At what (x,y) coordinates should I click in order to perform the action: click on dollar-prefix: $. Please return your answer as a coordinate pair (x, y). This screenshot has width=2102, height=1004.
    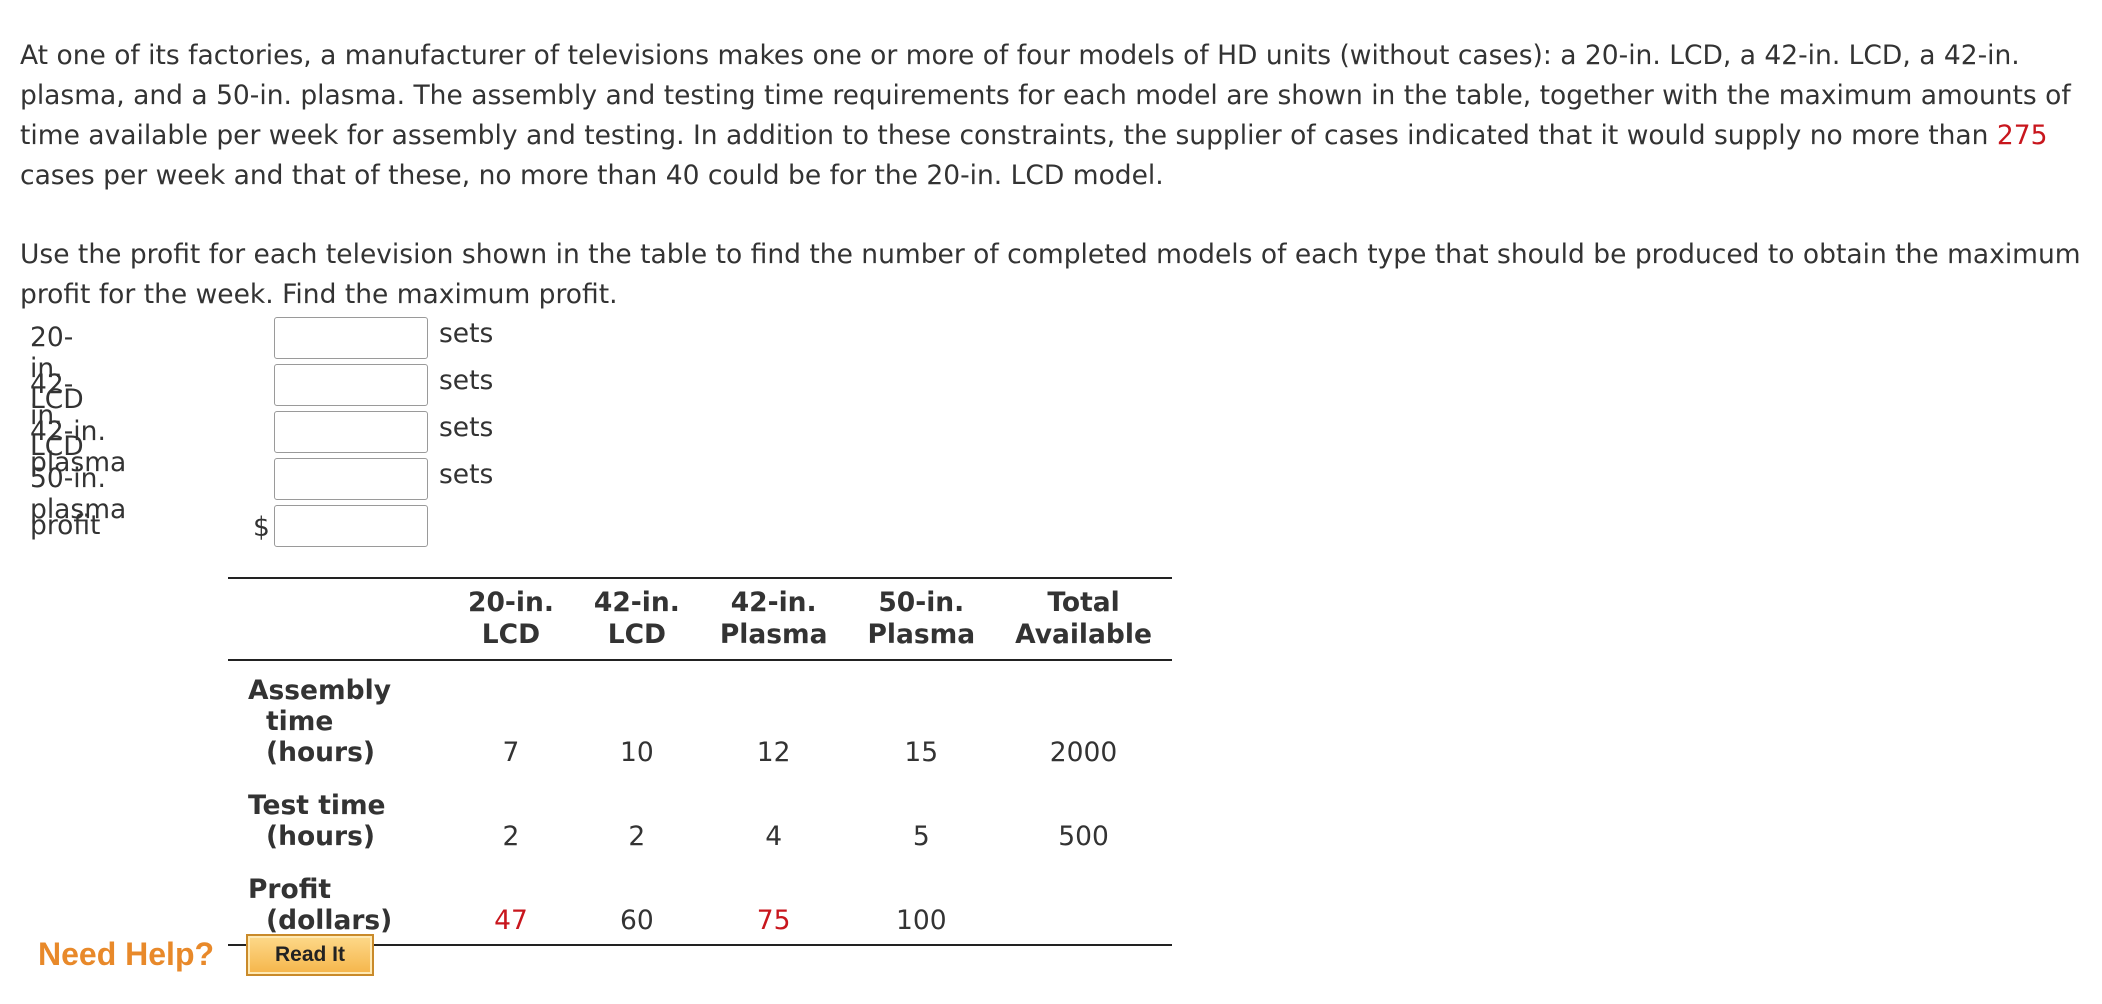
    Looking at the image, I should click on (261, 527).